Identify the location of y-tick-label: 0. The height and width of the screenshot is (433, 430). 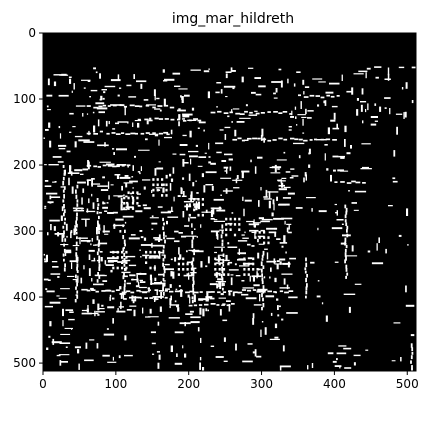
(32, 33).